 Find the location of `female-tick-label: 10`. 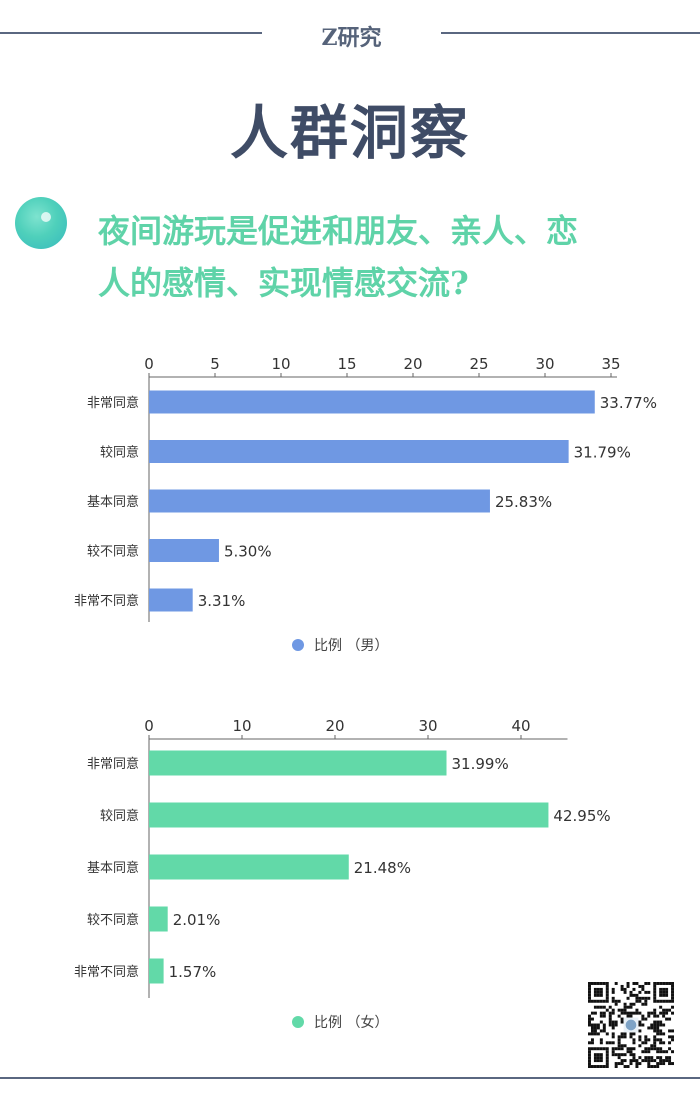

female-tick-label: 10 is located at coordinates (241, 726).